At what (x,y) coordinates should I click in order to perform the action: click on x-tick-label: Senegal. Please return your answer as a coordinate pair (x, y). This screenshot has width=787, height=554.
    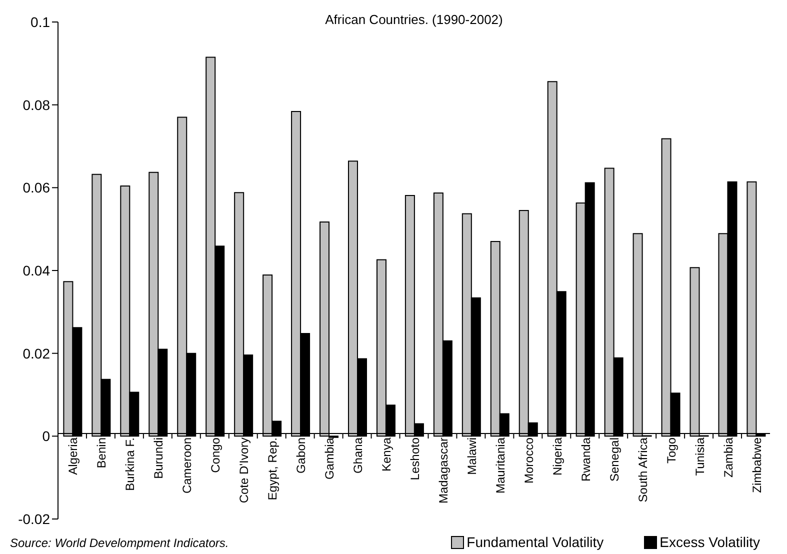
    Looking at the image, I should click on (614, 460).